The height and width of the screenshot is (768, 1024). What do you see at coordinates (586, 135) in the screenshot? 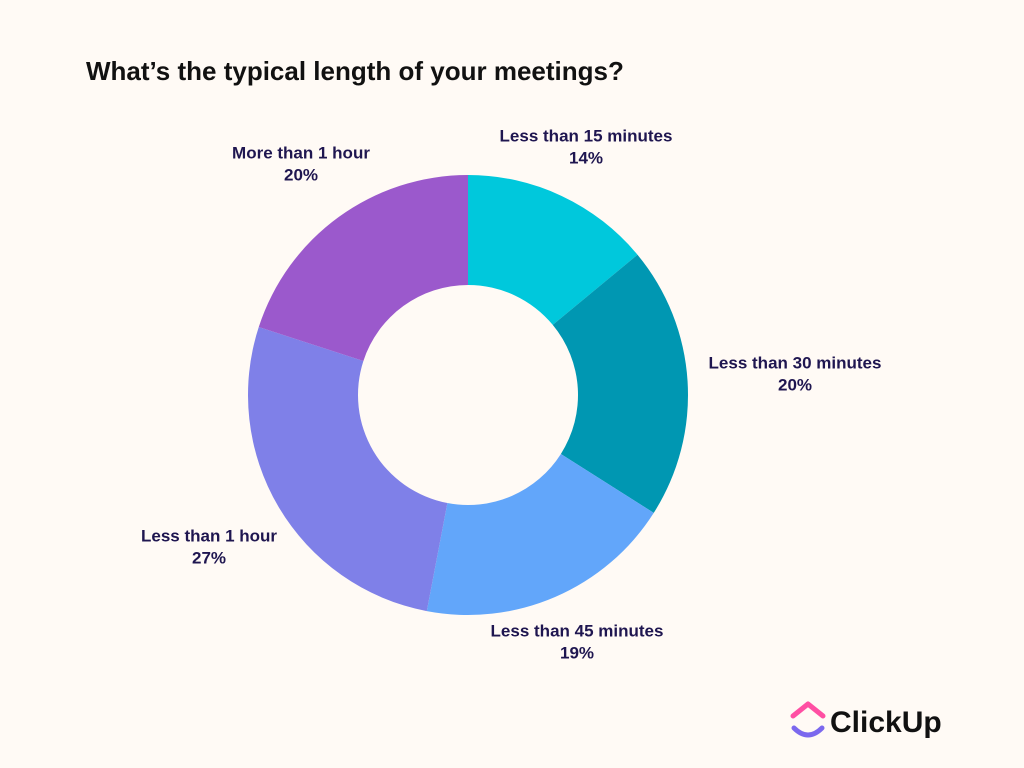
I see `slice-category-label: Less than 15 minutes` at bounding box center [586, 135].